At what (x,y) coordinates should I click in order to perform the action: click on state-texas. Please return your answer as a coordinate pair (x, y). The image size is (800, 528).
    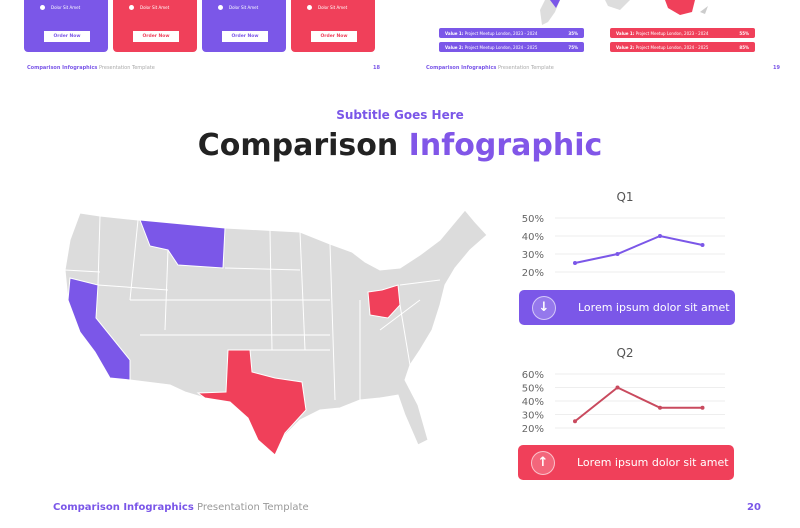
    Looking at the image, I should click on (251, 402).